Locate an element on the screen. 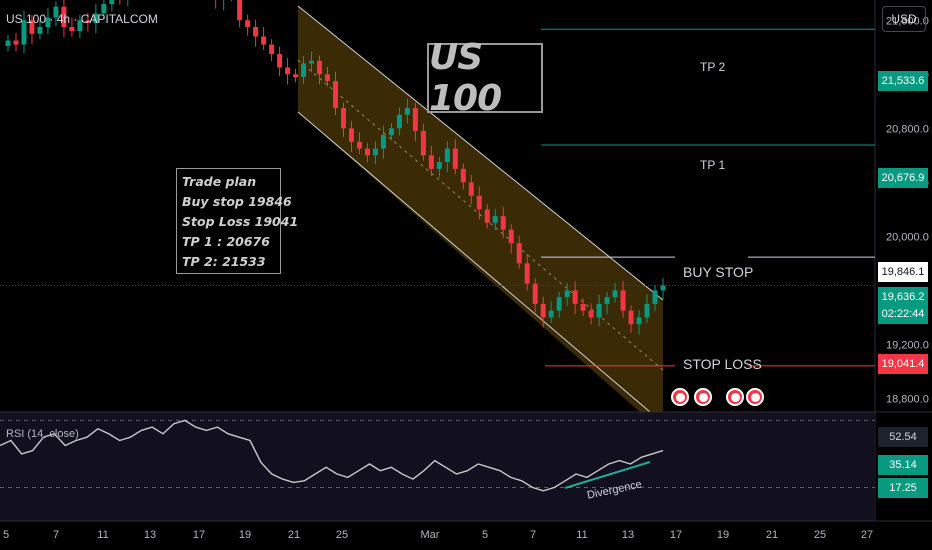 The width and height of the screenshot is (932, 550). rsi-label: RSI (14, close) is located at coordinates (42, 434).